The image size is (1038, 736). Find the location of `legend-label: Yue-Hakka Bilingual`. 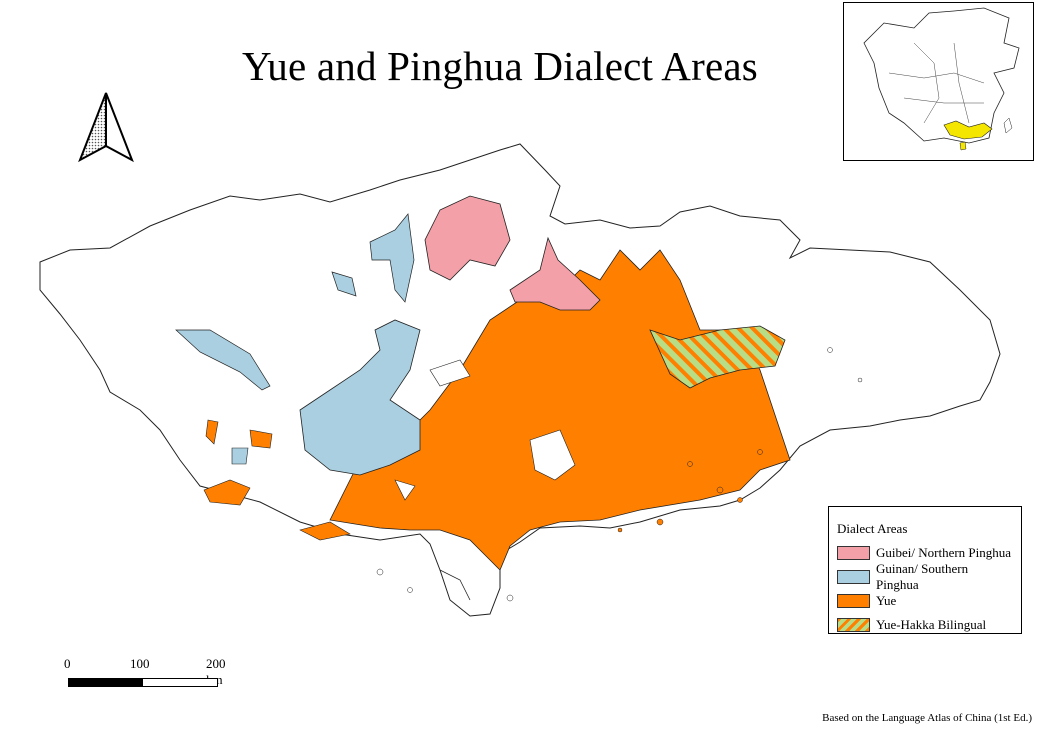

legend-label: Yue-Hakka Bilingual is located at coordinates (931, 624).